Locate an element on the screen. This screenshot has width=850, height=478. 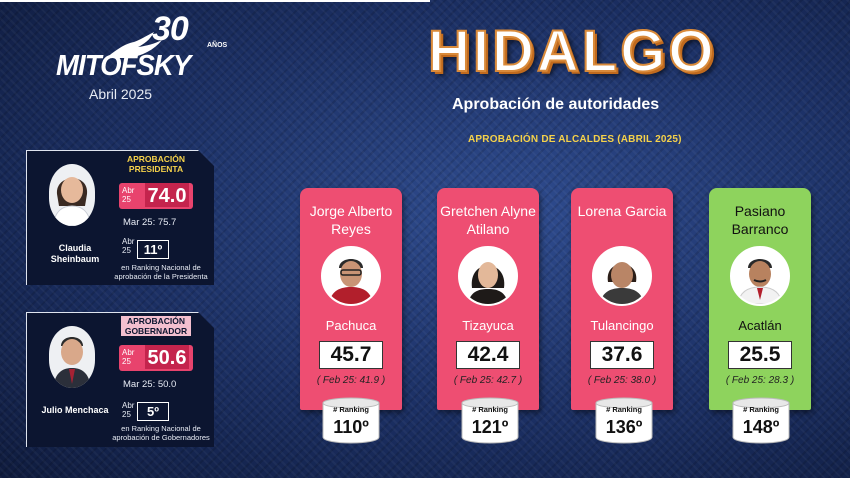
ranking-badge: # Ranking 148º is located at coordinates (761, 421).